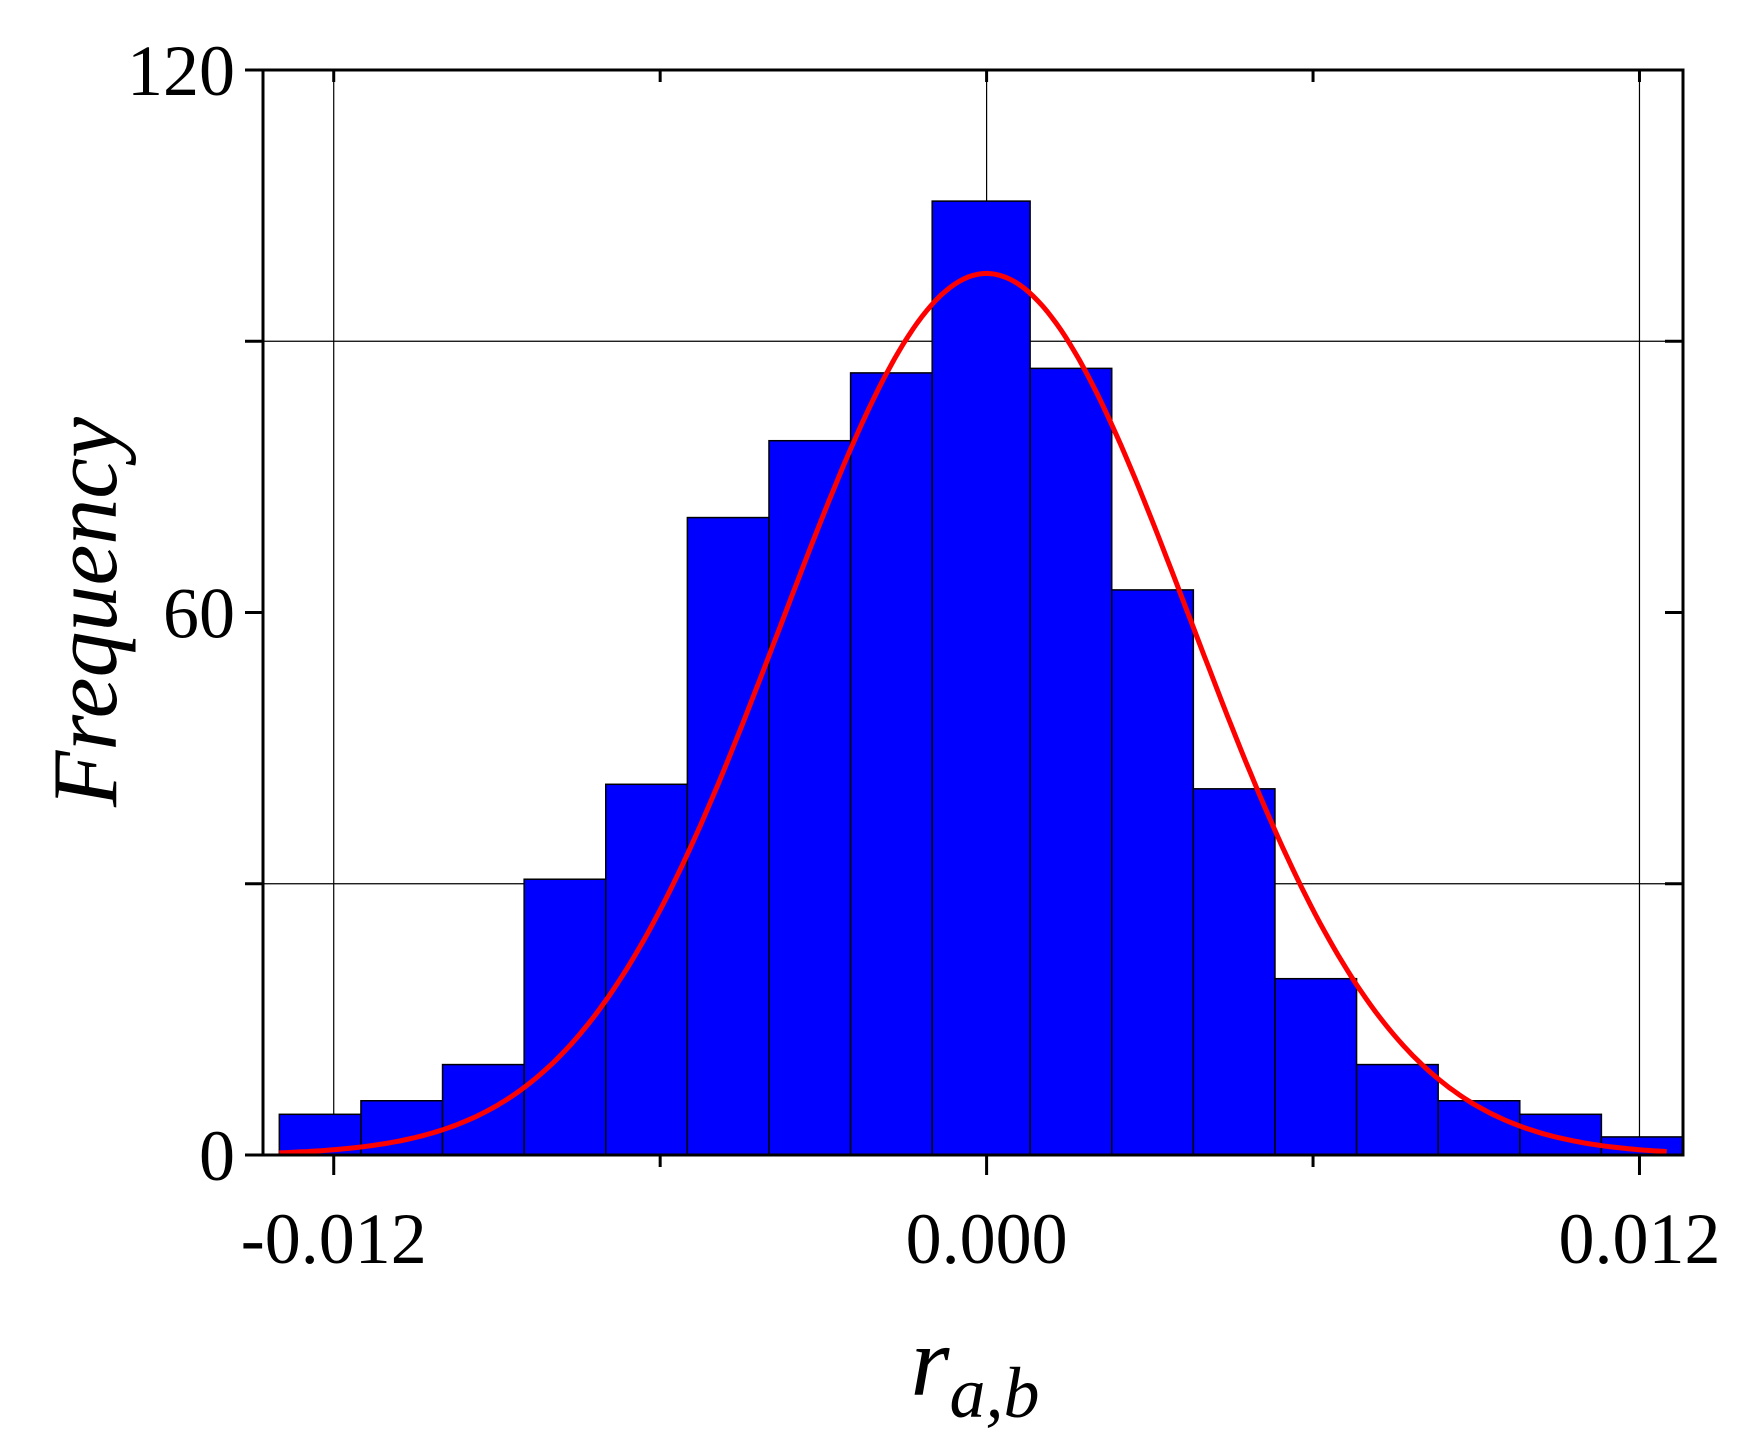 The width and height of the screenshot is (1755, 1445). What do you see at coordinates (994, 1393) in the screenshot?
I see `x-axis-title-subscript: a,b` at bounding box center [994, 1393].